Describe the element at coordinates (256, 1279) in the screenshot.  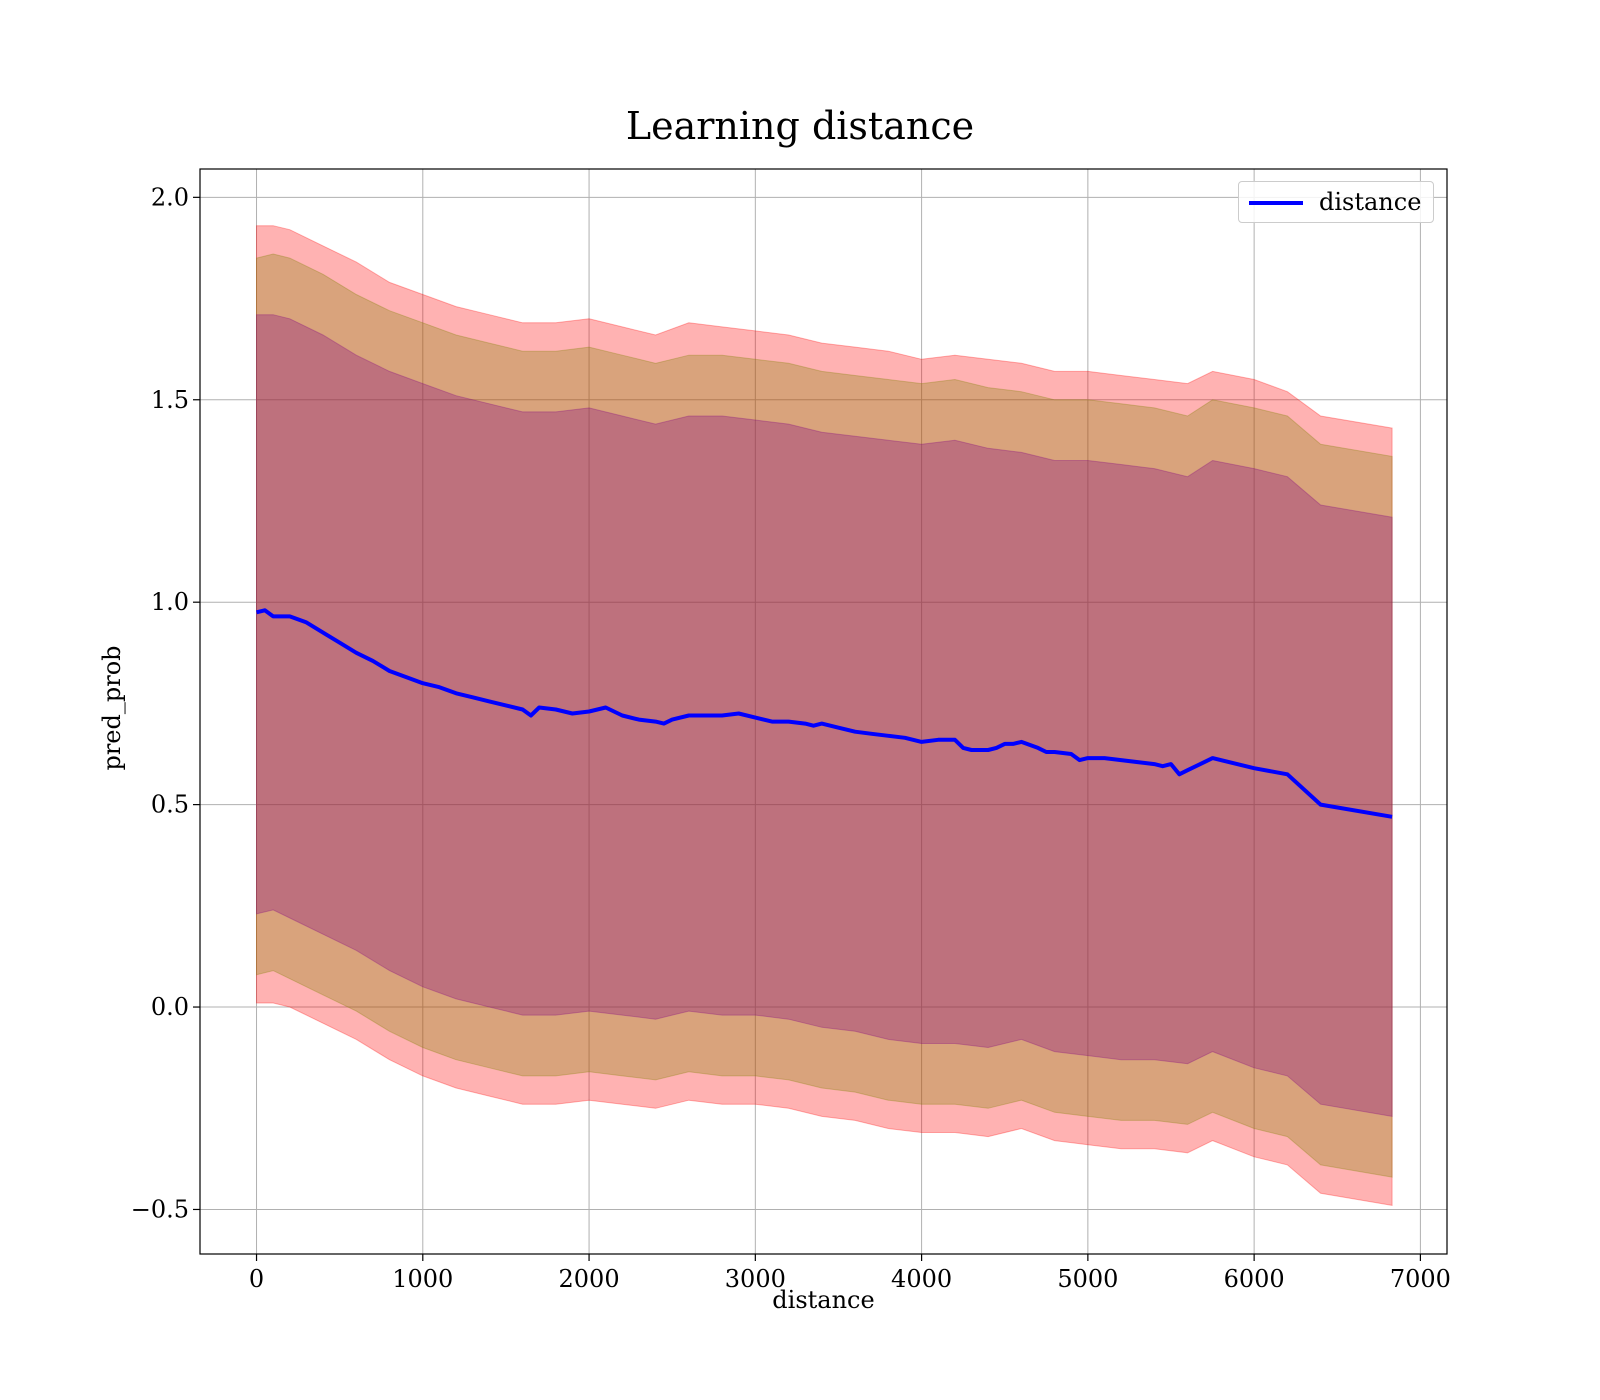
I see `x-tick-label: 0` at that location.